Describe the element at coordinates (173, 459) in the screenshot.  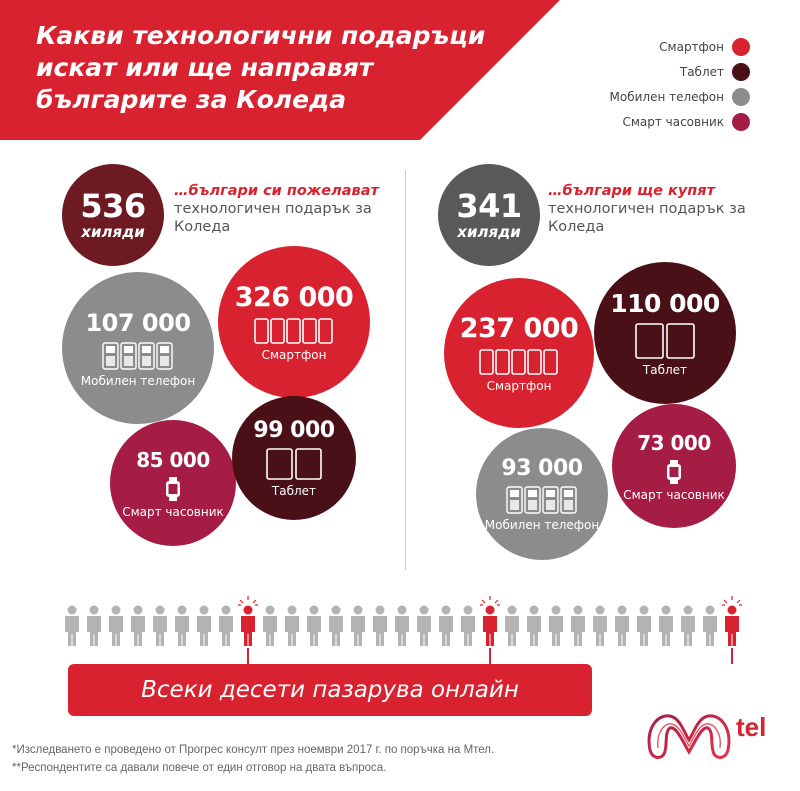
I see `left-watch-value: 85 000` at that location.